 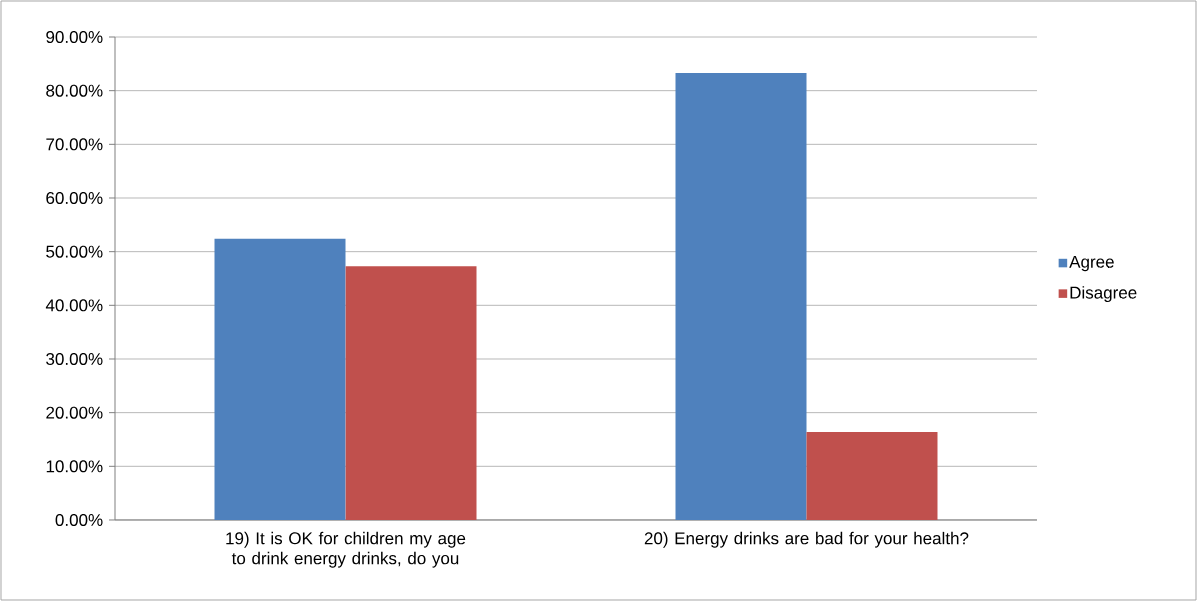 I want to click on x-tick-label: 19) It is OK for children my age to drink energy drinks, do you, so click(x=346, y=549).